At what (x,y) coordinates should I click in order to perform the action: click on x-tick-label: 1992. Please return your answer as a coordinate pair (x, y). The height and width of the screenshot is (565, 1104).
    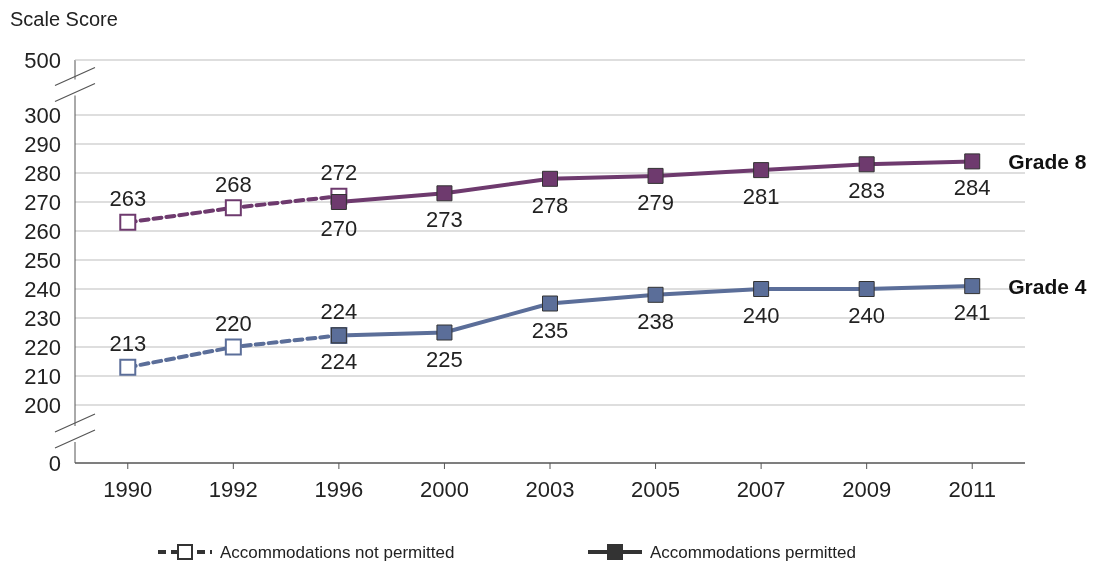
    Looking at the image, I should click on (233, 489).